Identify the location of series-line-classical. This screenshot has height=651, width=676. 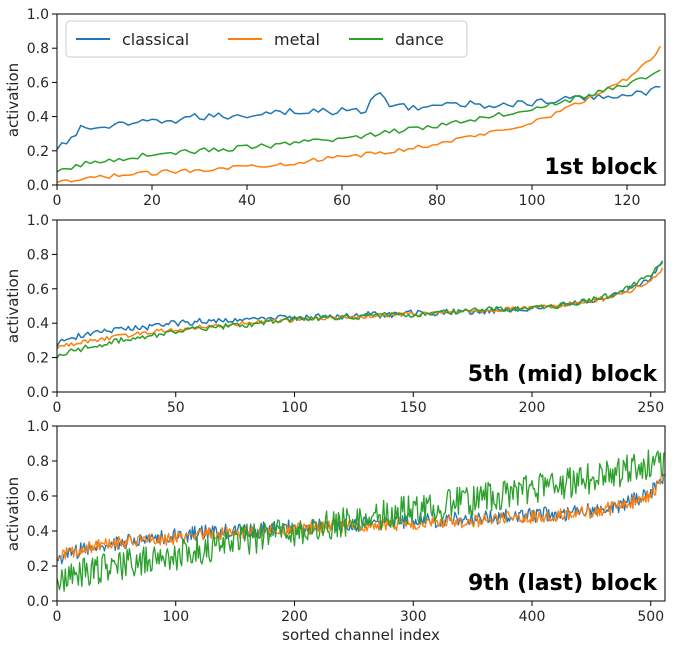
(359, 118).